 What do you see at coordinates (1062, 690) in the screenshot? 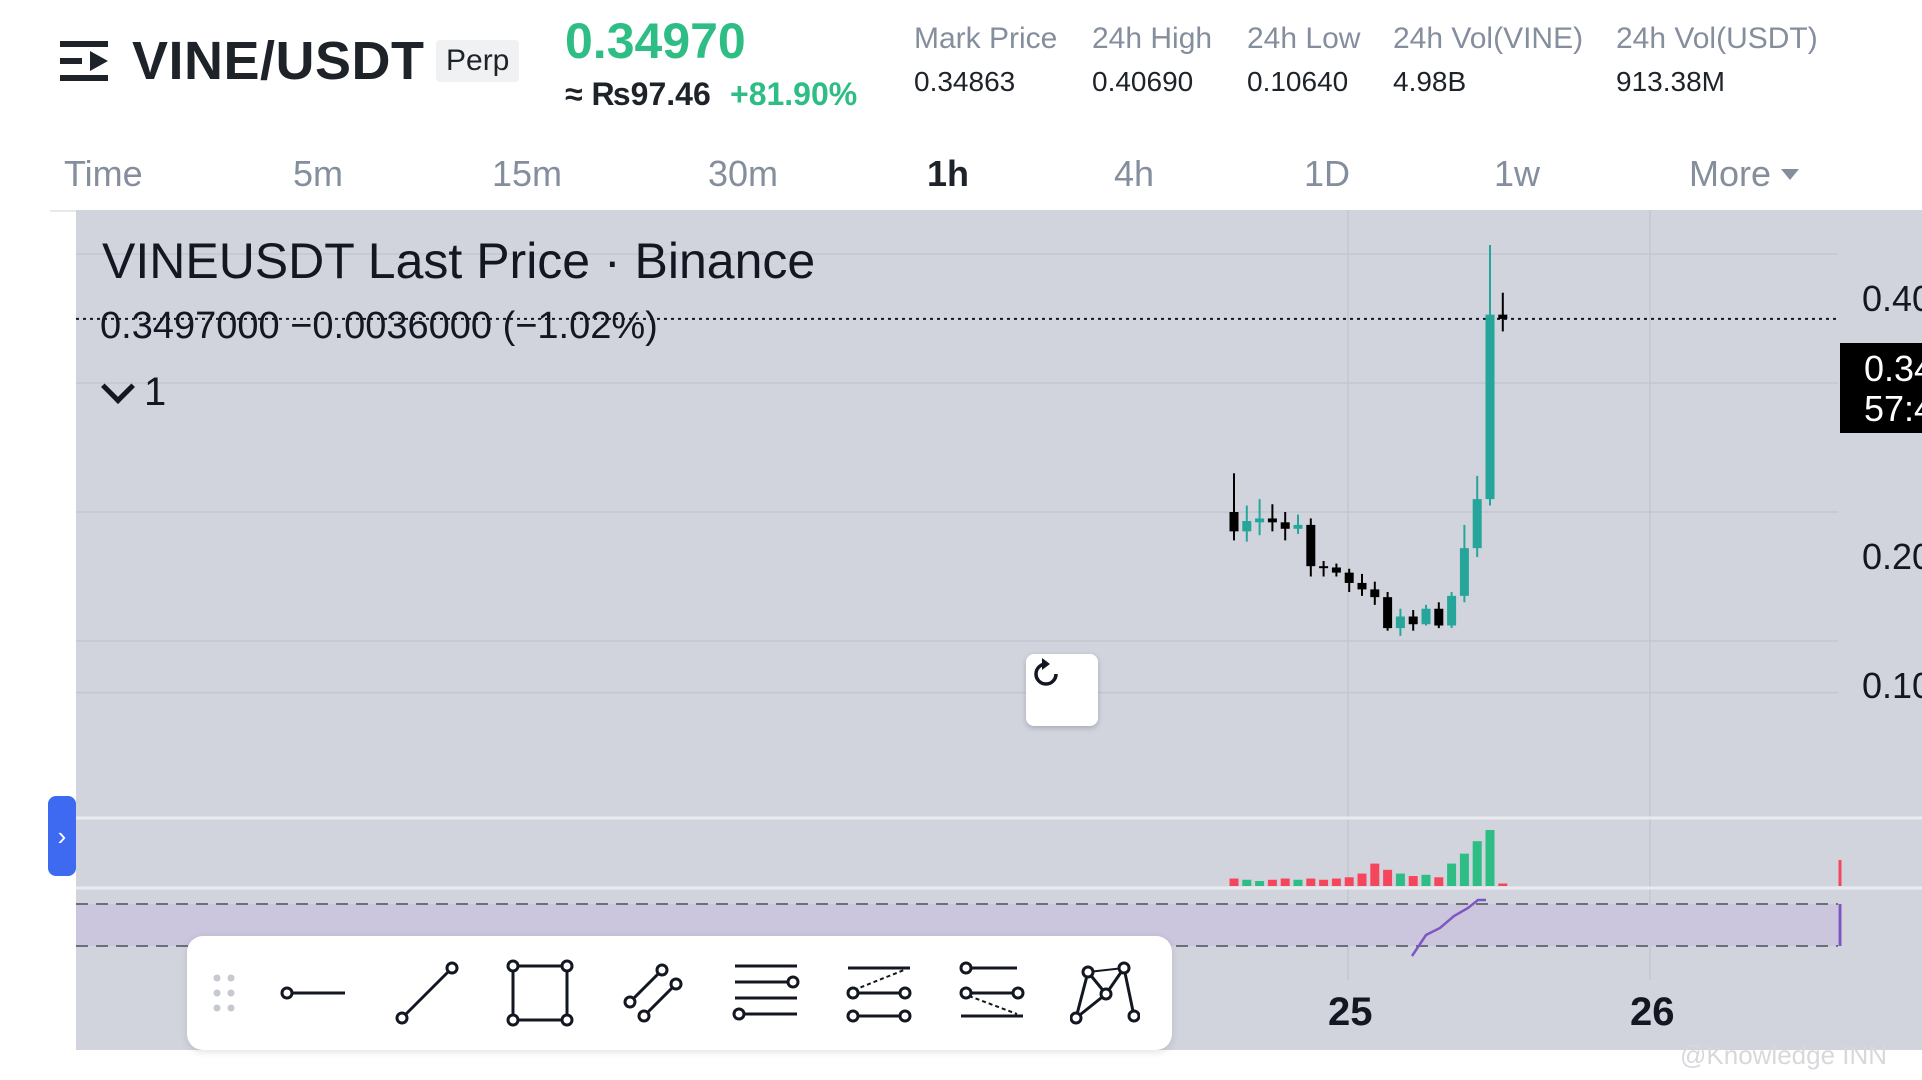
I see `reset-chart-button` at bounding box center [1062, 690].